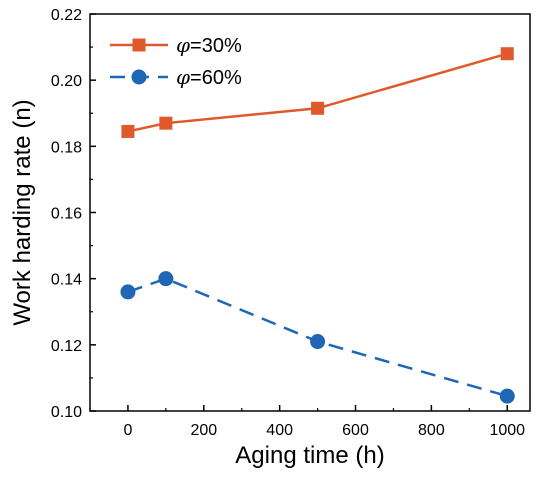 The image size is (550, 477). What do you see at coordinates (307, 422) in the screenshot?
I see `x-axis: 0 200 400 600 800 1000` at bounding box center [307, 422].